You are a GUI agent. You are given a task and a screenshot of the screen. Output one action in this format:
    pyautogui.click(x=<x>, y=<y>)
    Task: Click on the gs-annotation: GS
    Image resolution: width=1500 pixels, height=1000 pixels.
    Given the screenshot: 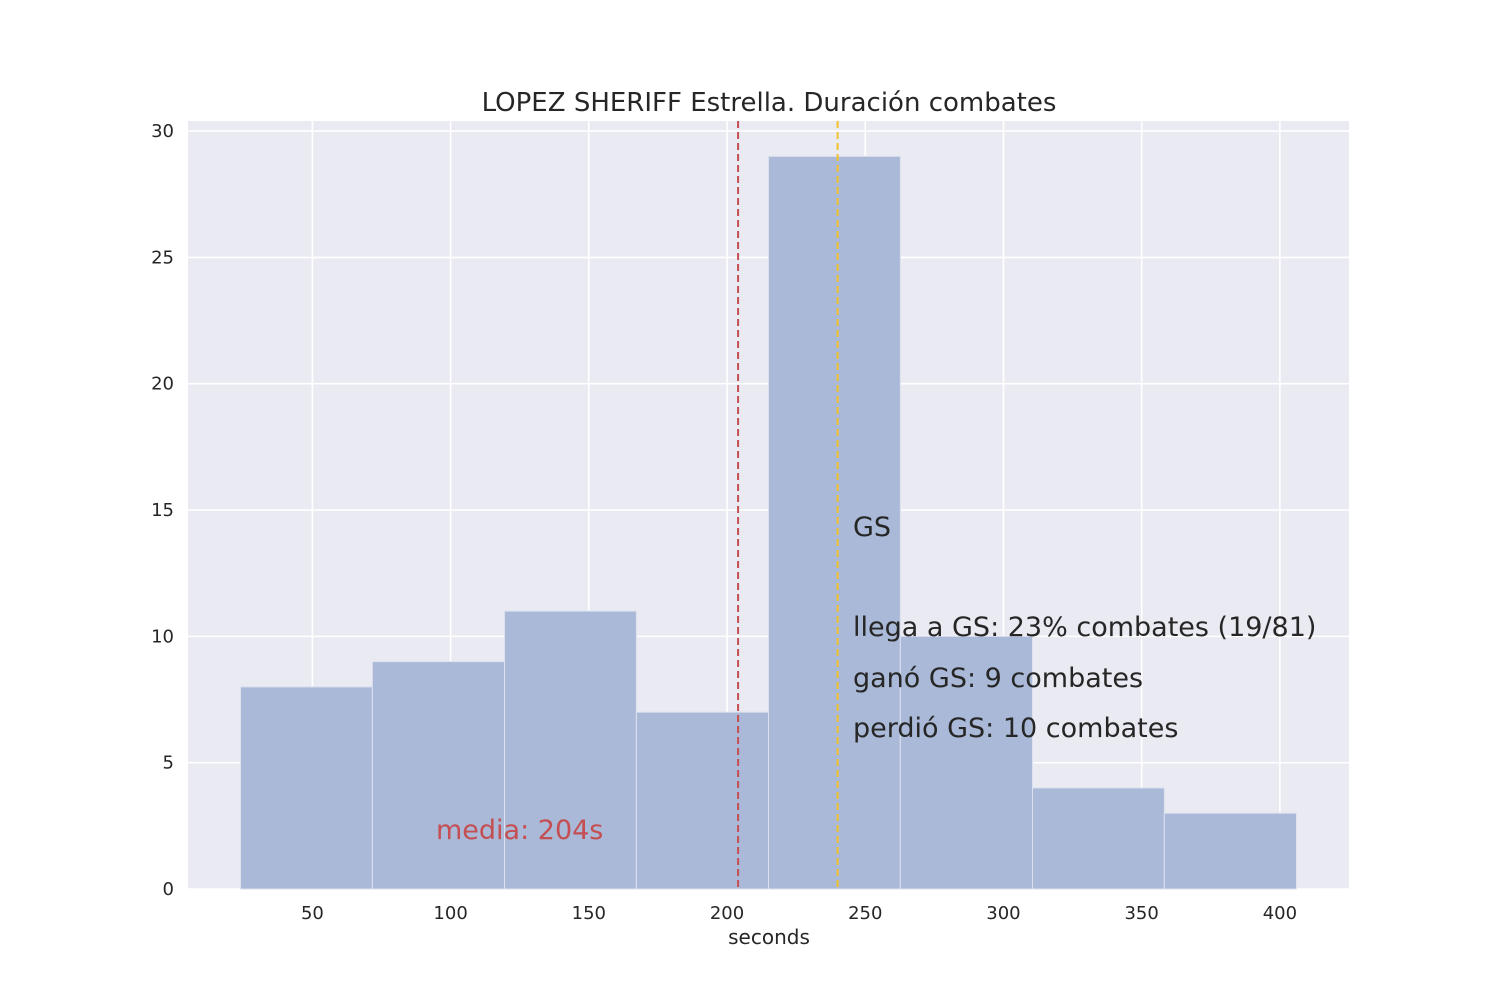 What is the action you would take?
    pyautogui.click(x=872, y=527)
    